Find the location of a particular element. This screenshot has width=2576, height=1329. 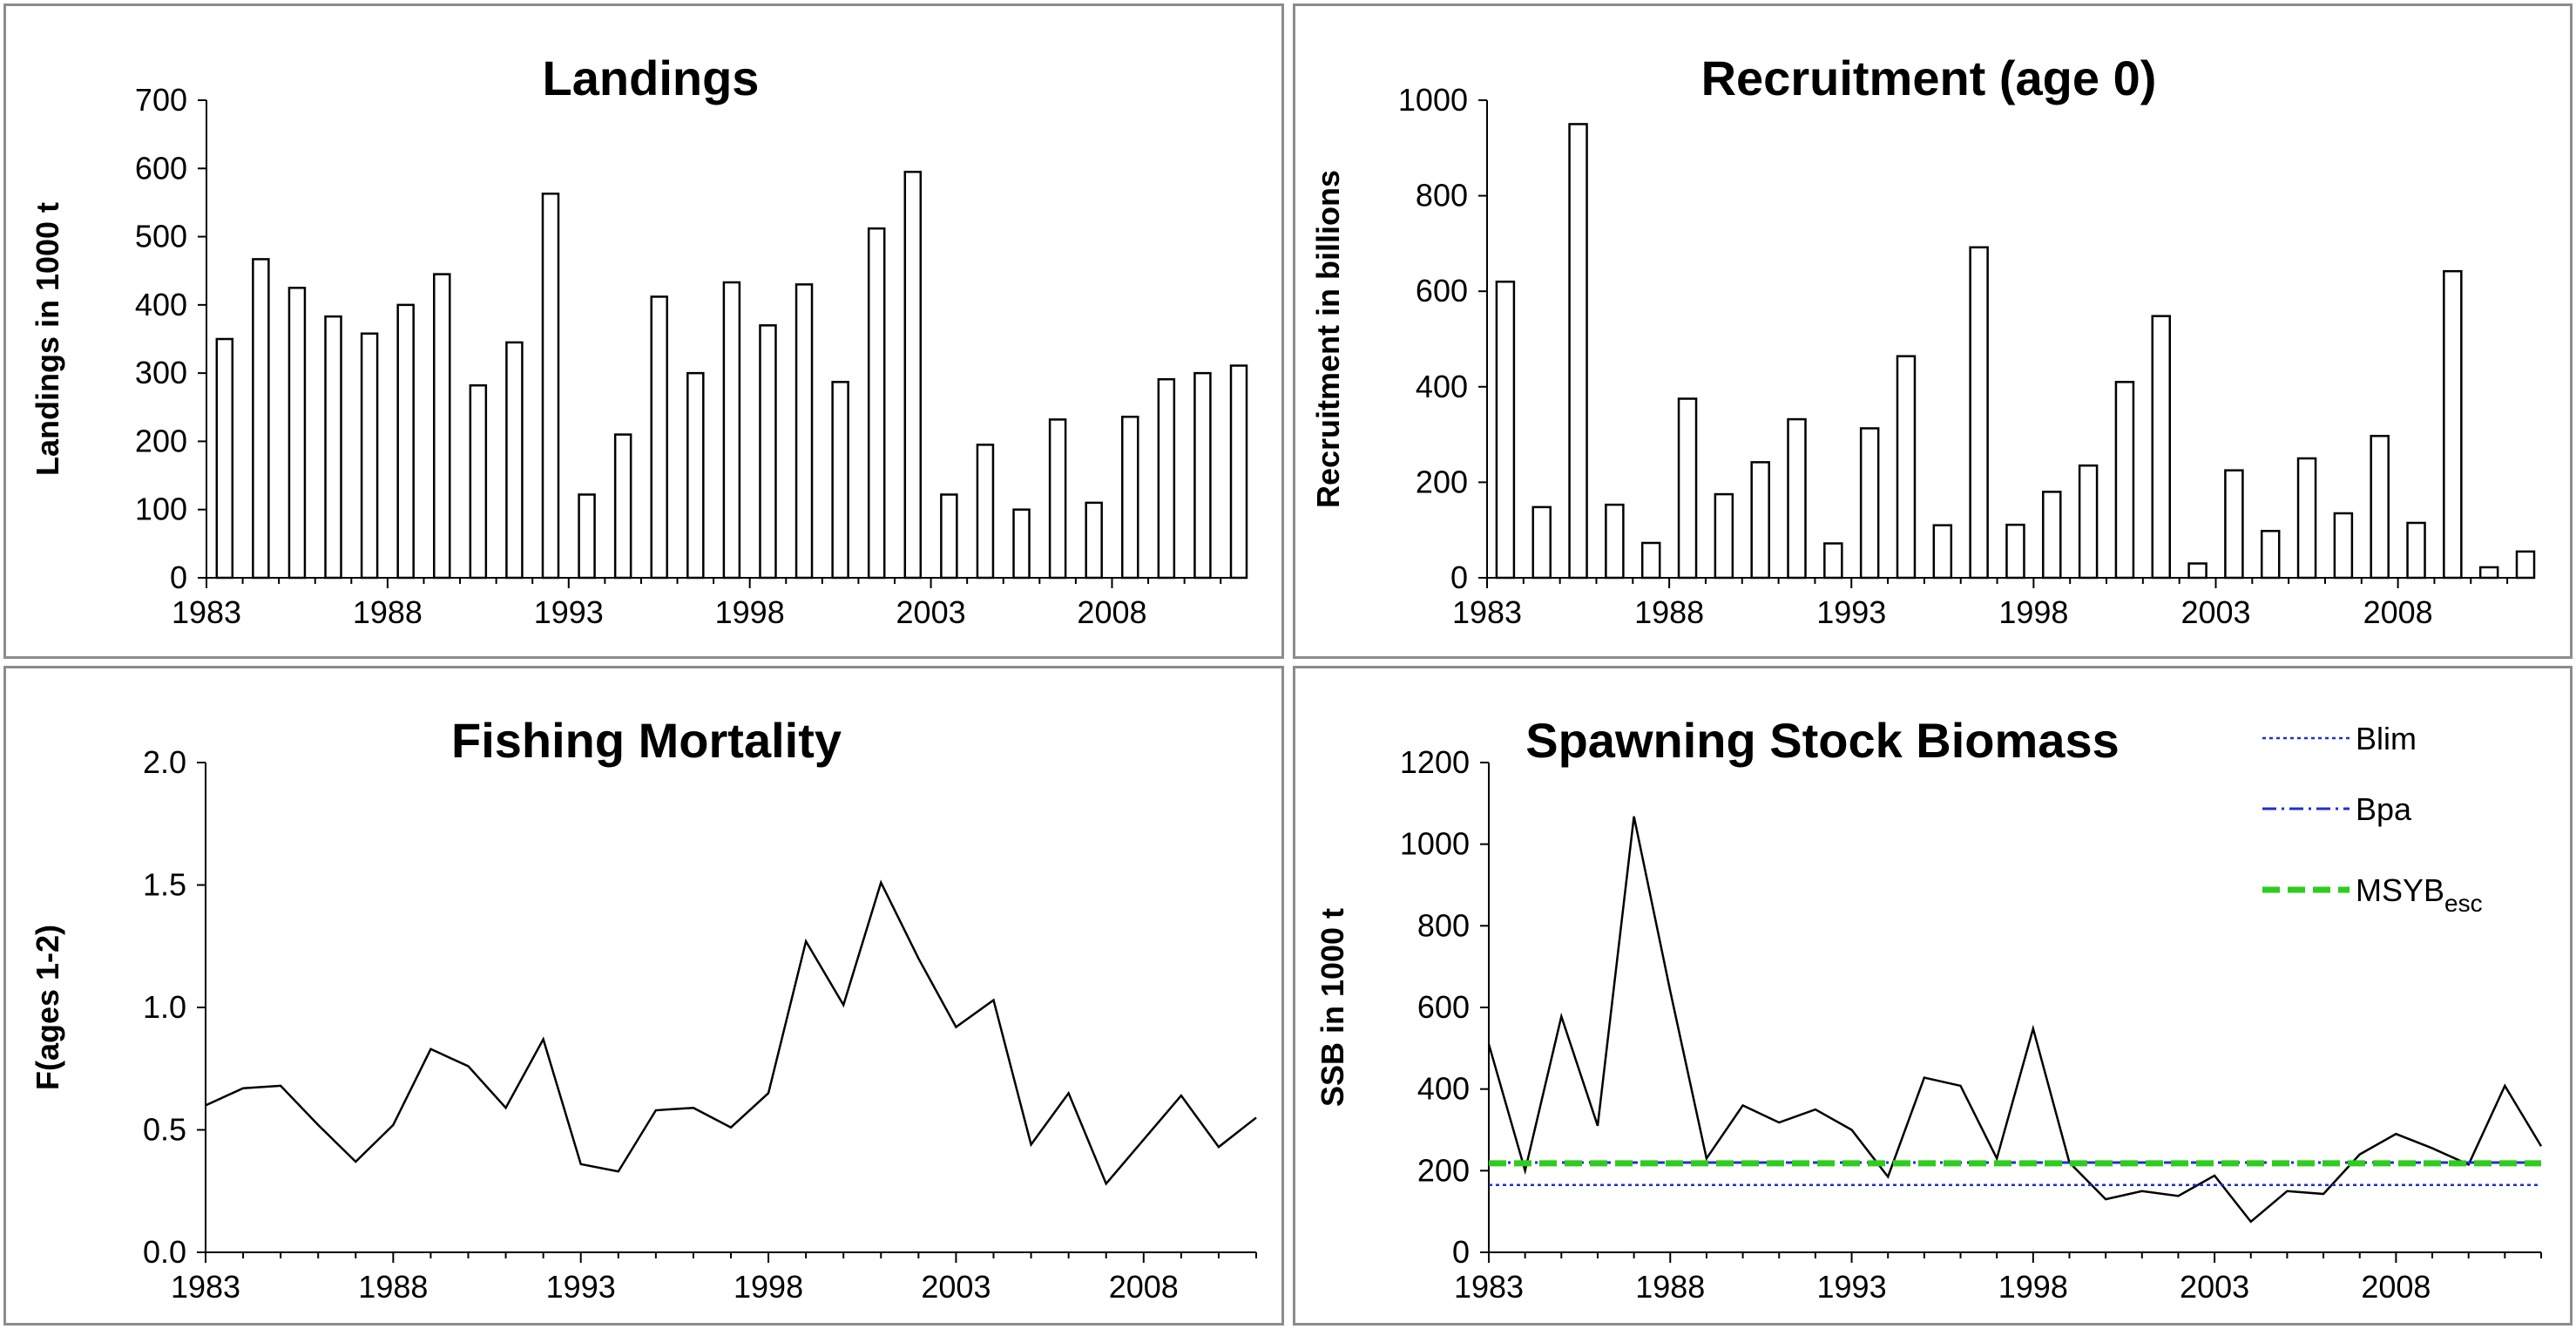

chart-title: Fishing Mortality is located at coordinates (646, 740).